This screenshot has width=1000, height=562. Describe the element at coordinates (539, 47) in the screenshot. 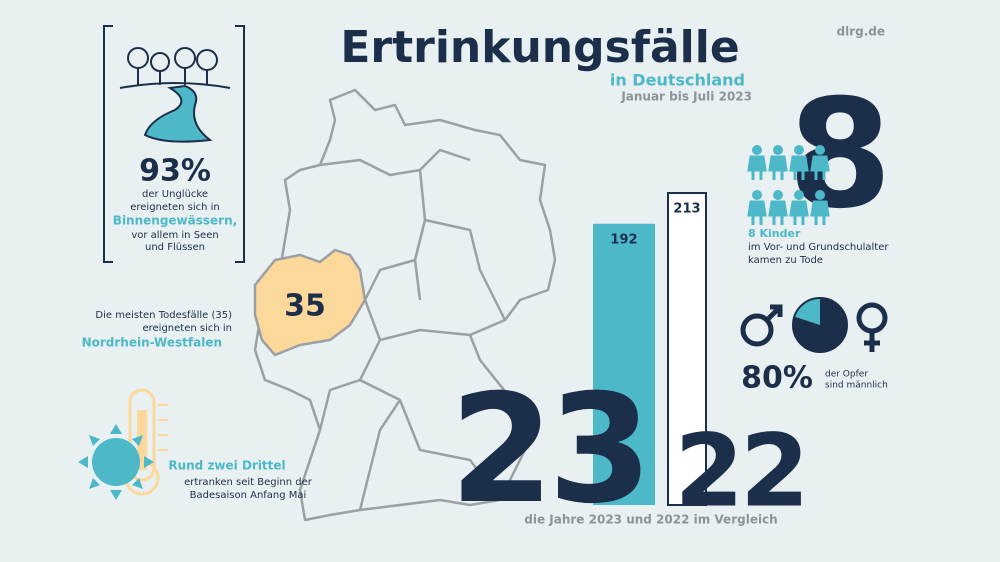

I see `title: Ertrinkungsfälle` at that location.